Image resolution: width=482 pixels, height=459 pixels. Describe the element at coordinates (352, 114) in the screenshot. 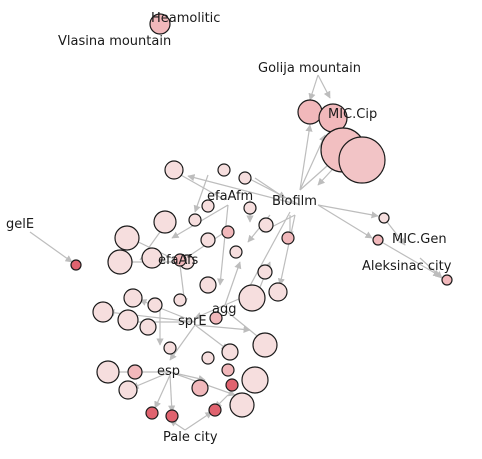

I see `label-mic-cip: MIC.Cip` at that location.